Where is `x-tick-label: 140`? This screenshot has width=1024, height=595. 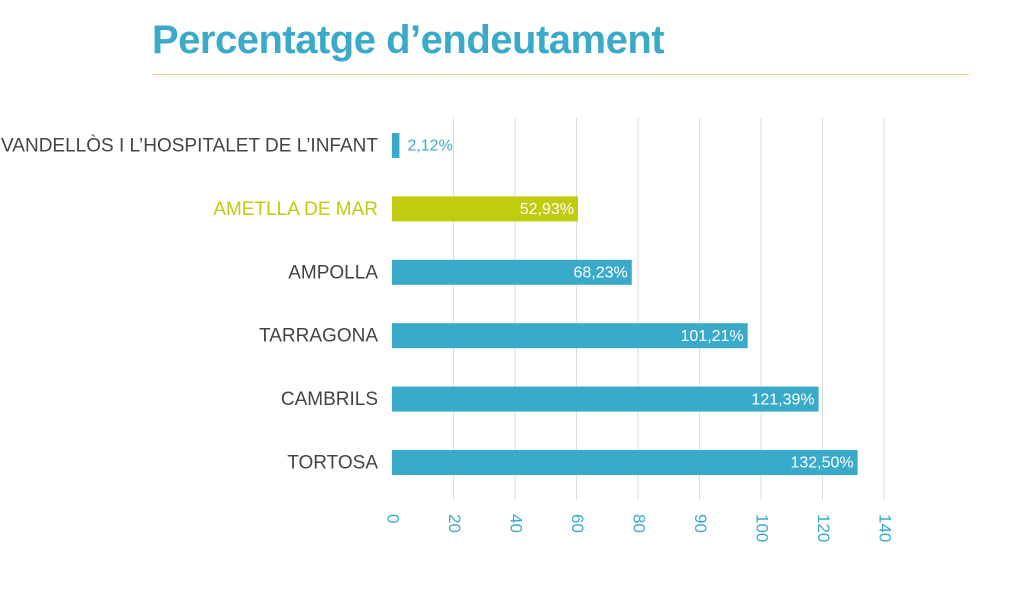 x-tick-label: 140 is located at coordinates (885, 528).